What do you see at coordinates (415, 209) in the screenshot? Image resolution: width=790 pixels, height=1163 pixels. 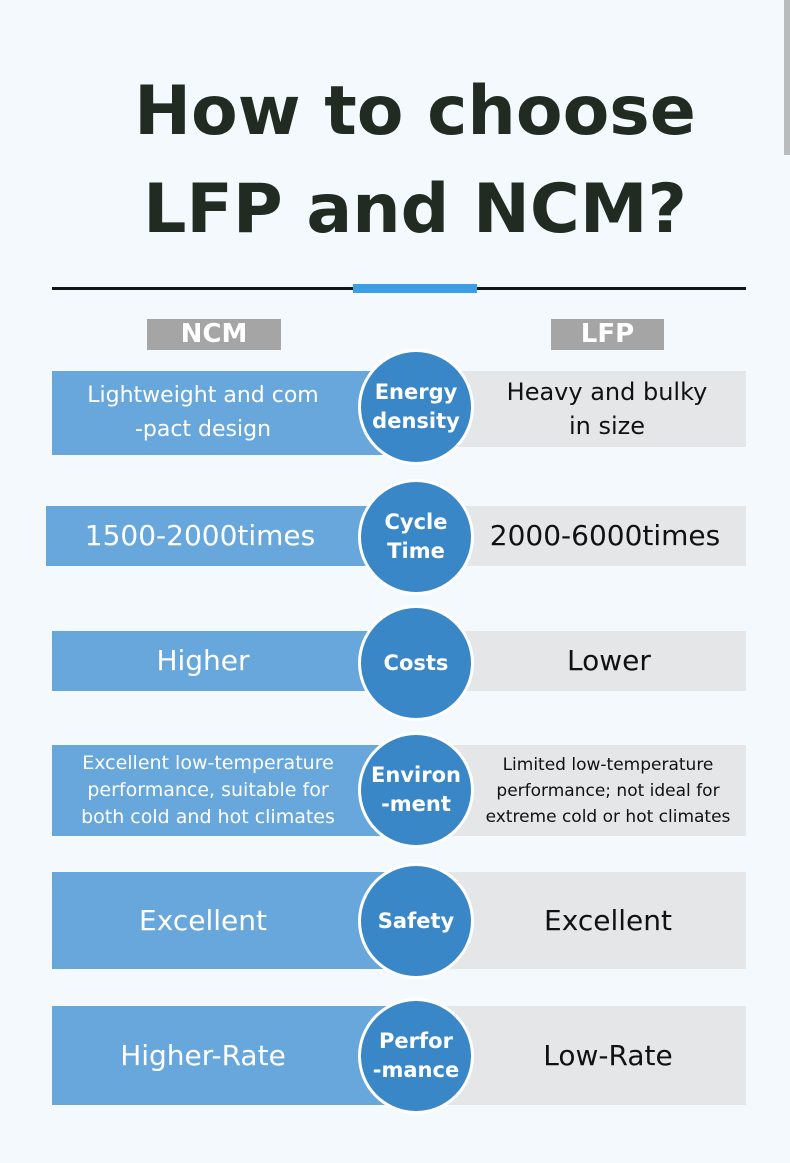 I see `page-title-line-2: LFP and NCM?` at bounding box center [415, 209].